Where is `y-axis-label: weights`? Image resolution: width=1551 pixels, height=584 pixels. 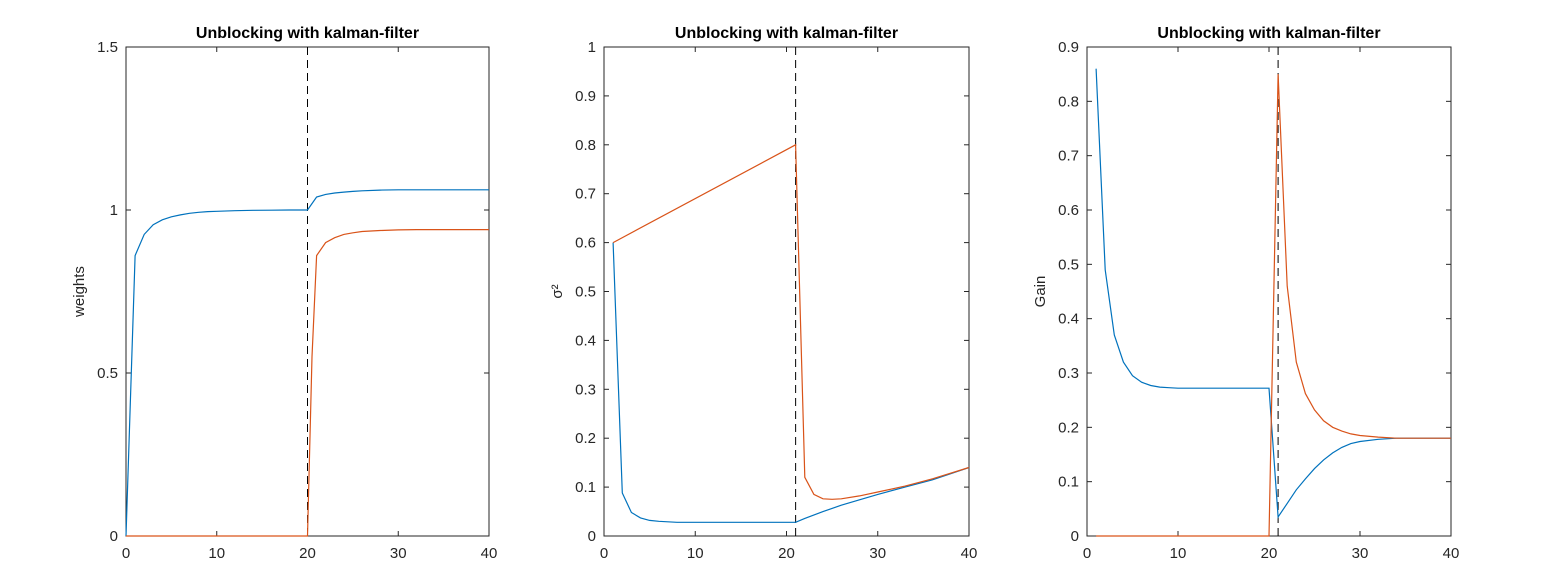
y-axis-label: weights is located at coordinates (79, 292).